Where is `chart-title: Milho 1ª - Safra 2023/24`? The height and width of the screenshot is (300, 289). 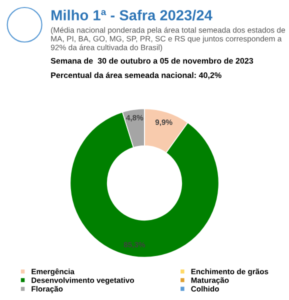 chart-title: Milho 1ª - Safra 2023/24 is located at coordinates (132, 15).